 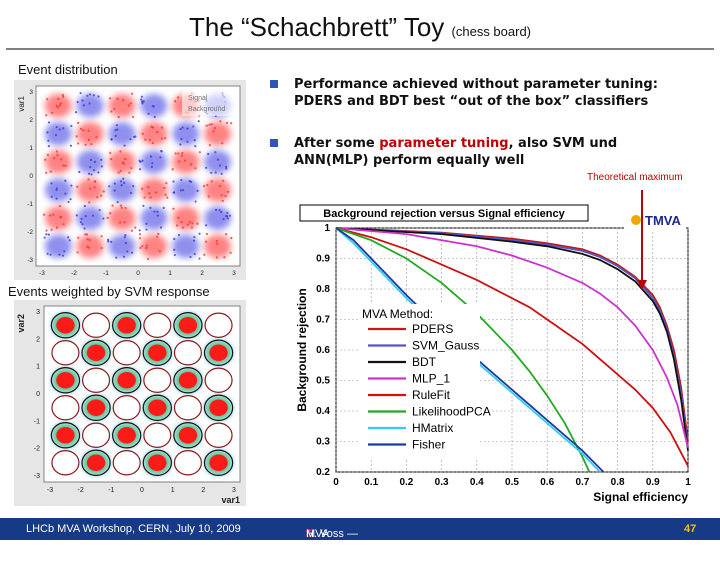 I want to click on svm-x-tick-label: 3, so click(x=234, y=490).